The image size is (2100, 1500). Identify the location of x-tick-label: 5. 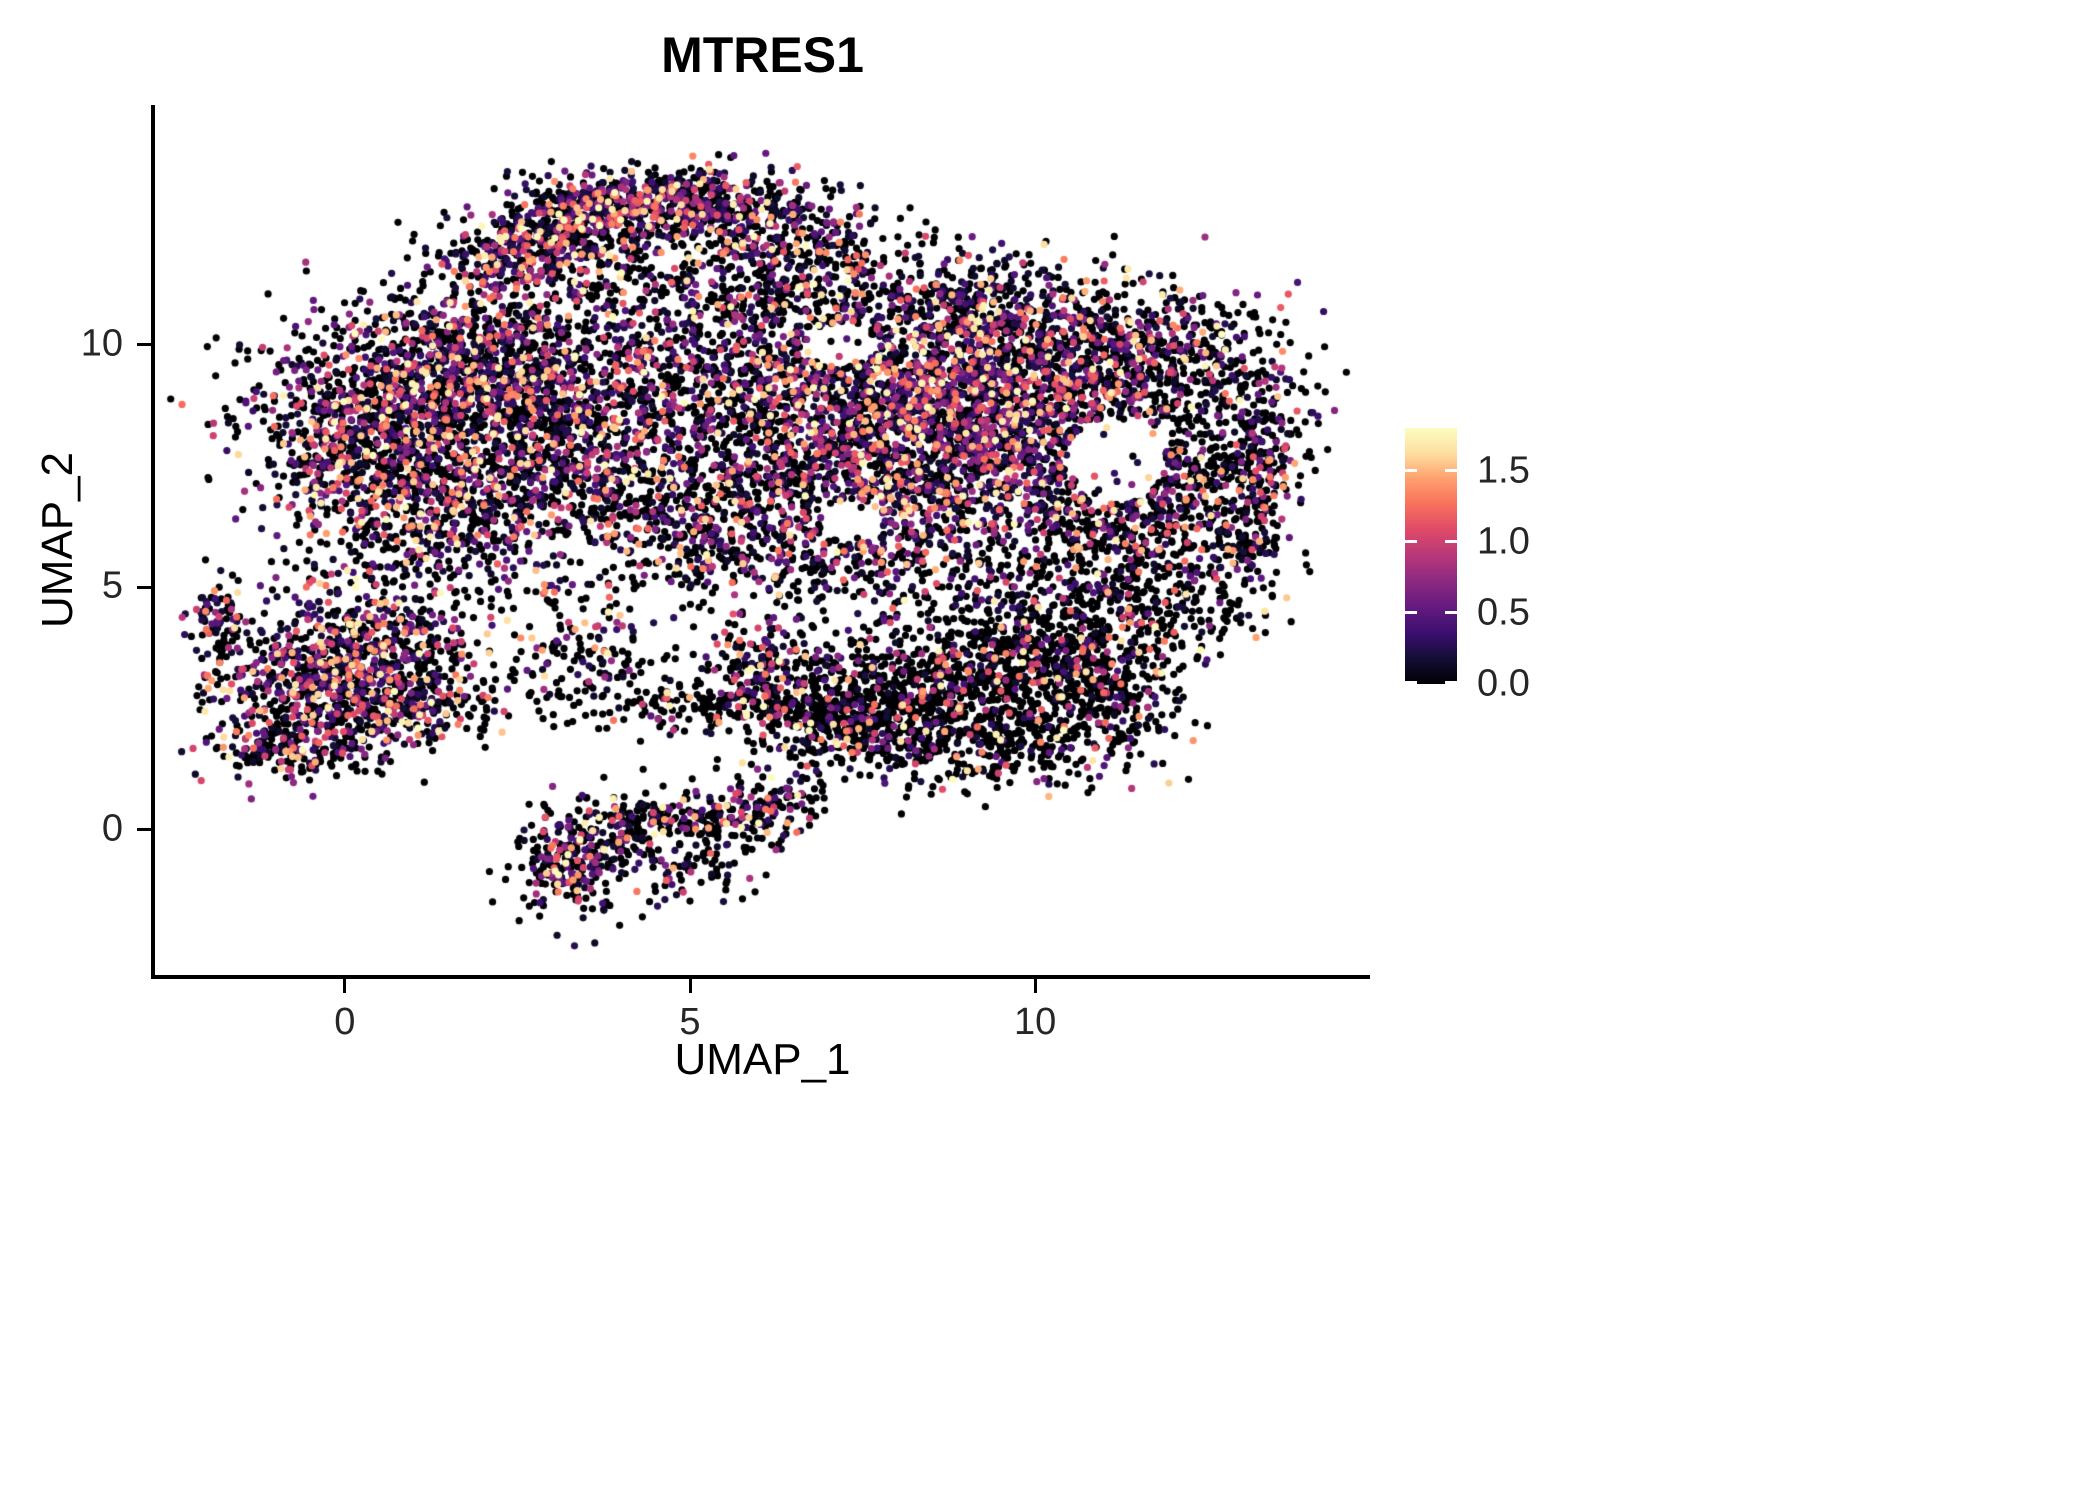
(690, 1022).